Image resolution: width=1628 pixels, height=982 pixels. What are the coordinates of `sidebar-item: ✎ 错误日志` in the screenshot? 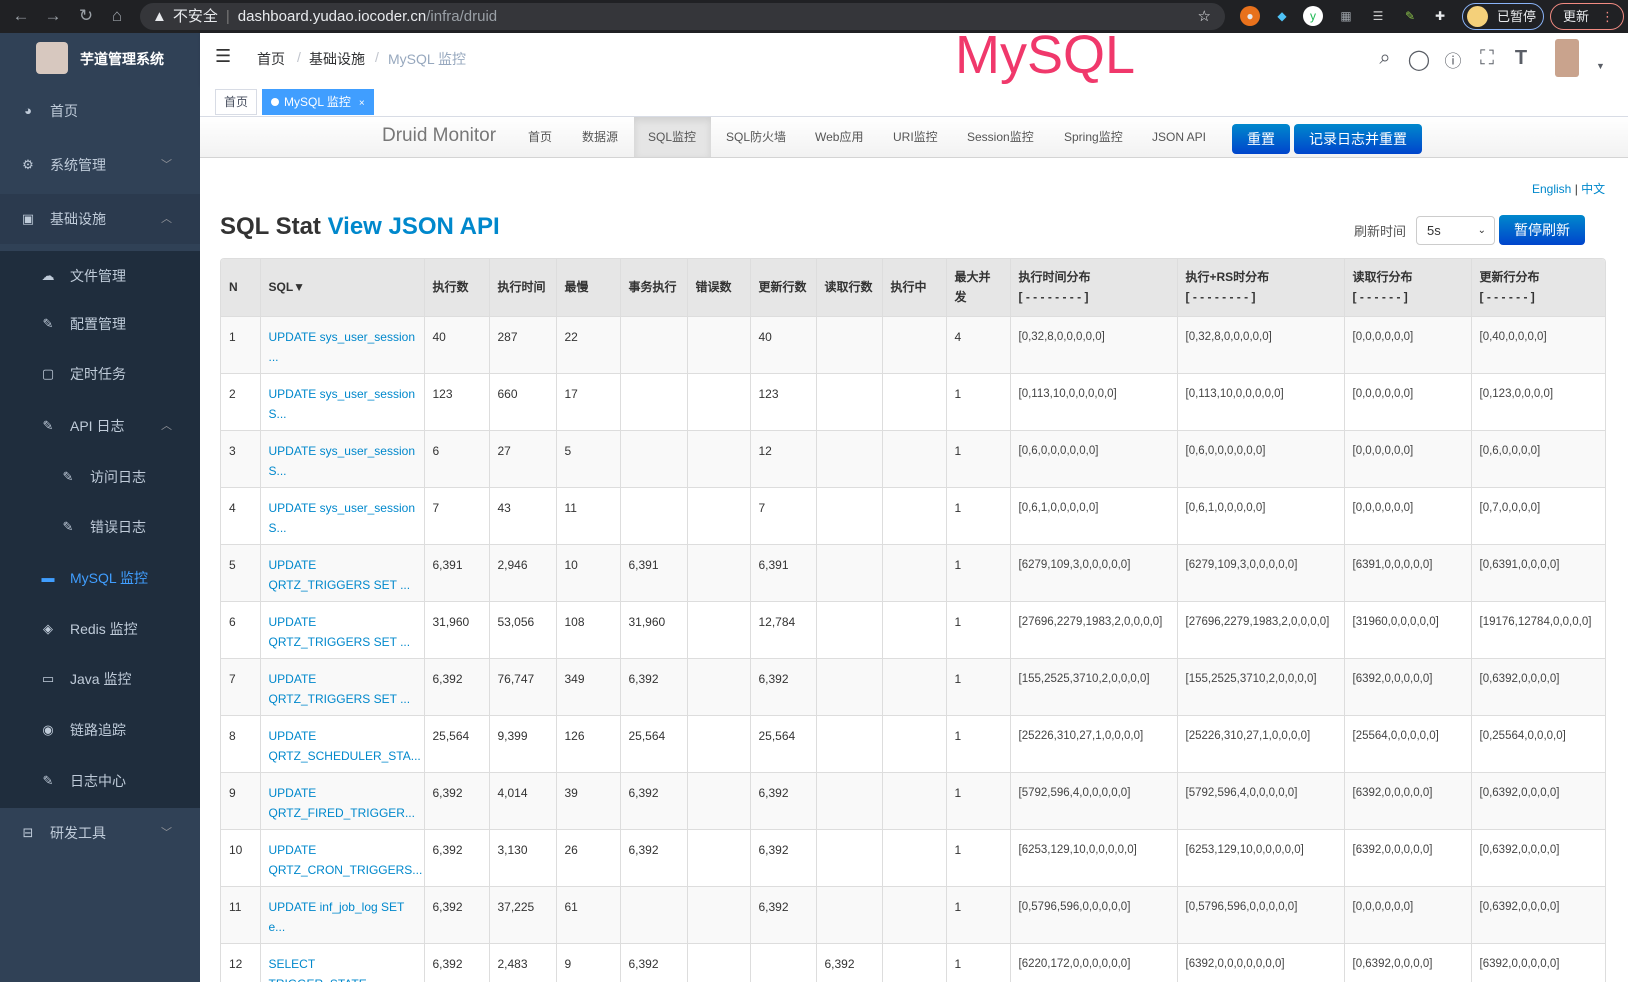 It's located at (100, 527).